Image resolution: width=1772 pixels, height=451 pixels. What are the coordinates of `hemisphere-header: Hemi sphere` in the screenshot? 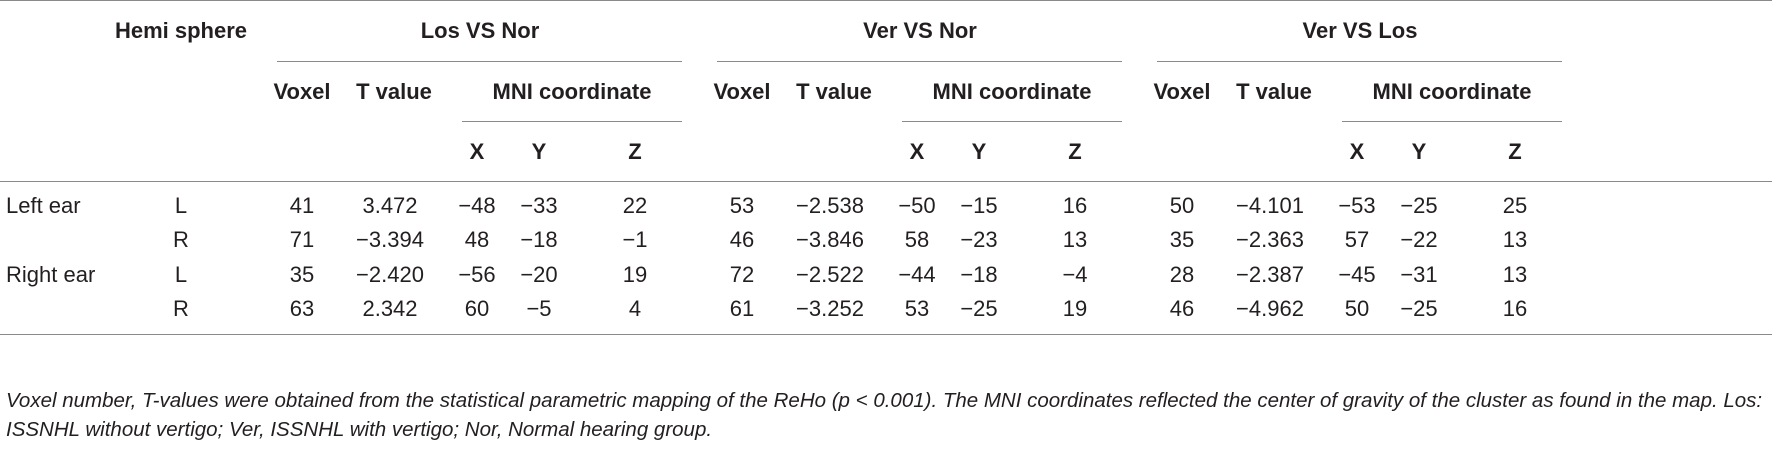 It's located at (181, 30).